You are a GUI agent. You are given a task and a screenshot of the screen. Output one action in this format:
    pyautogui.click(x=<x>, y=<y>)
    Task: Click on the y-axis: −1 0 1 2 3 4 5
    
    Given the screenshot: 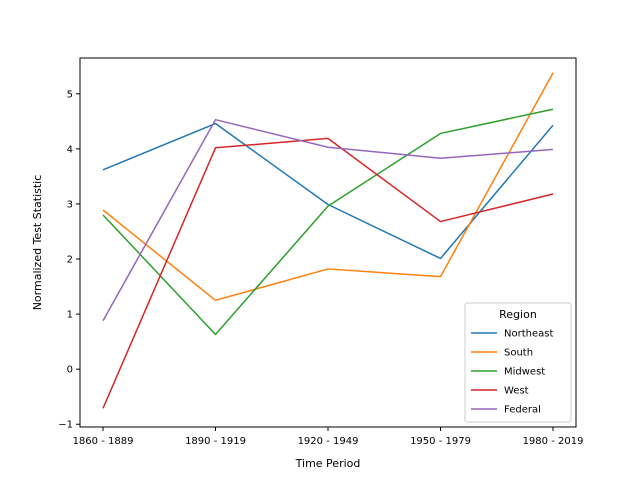 What is the action you would take?
    pyautogui.click(x=69, y=260)
    